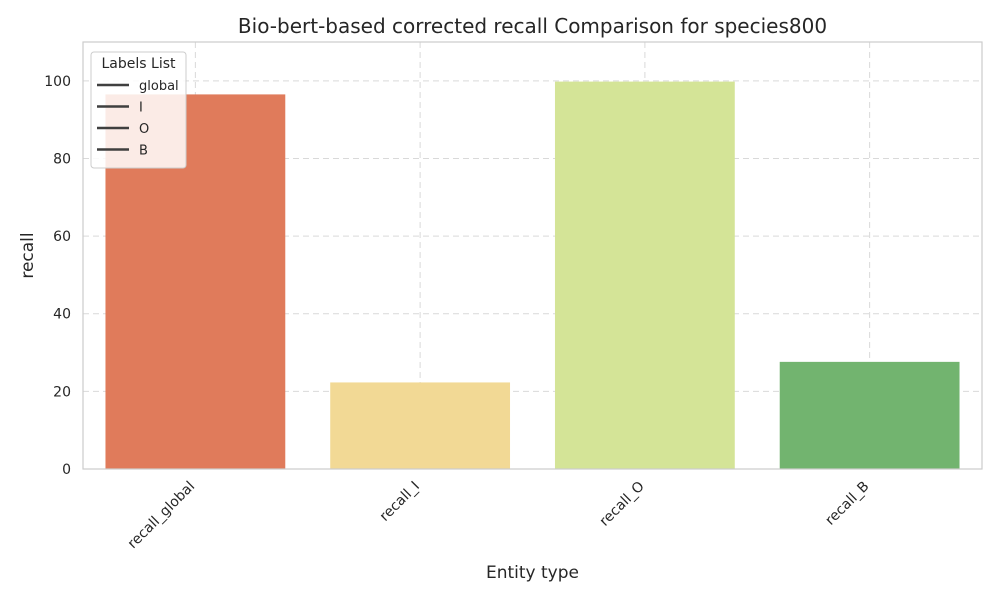 The height and width of the screenshot is (600, 1000). Describe the element at coordinates (144, 129) in the screenshot. I see `legend-label: O` at that location.